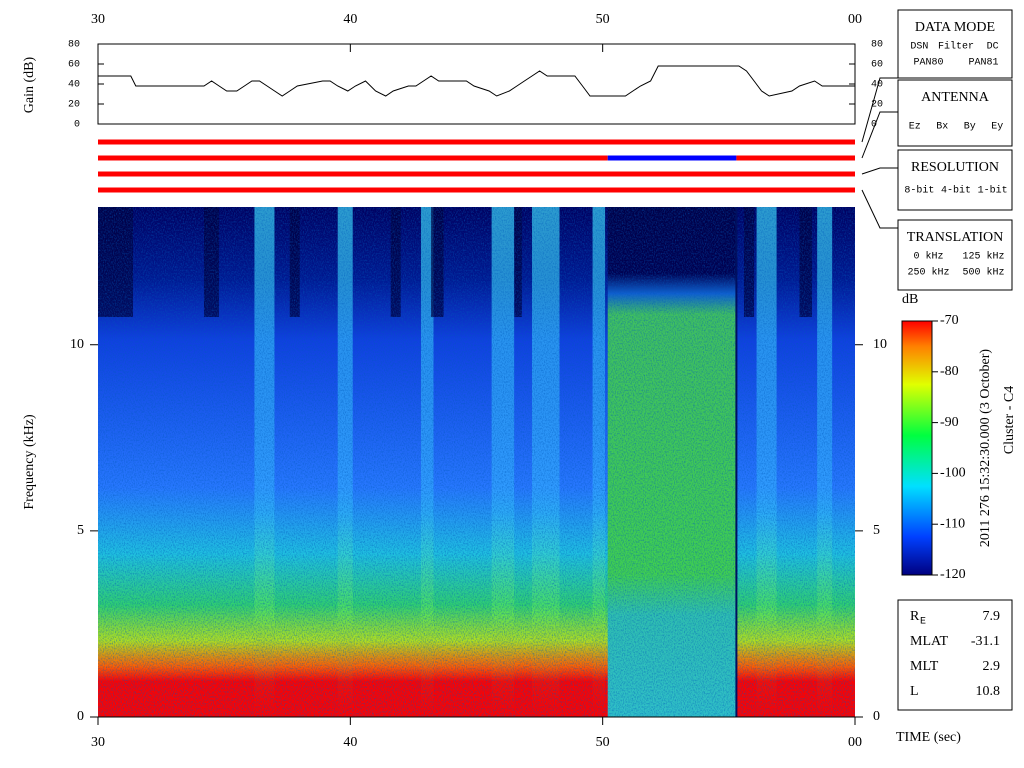  Describe the element at coordinates (928, 63) in the screenshot. I see `panel-item: PAN80` at that location.